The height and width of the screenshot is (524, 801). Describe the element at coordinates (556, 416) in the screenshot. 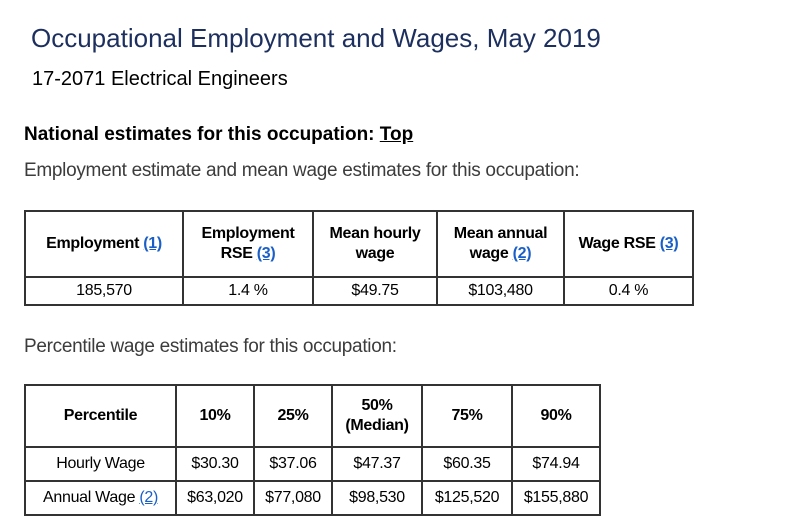

I see `header-90: 90%` at that location.